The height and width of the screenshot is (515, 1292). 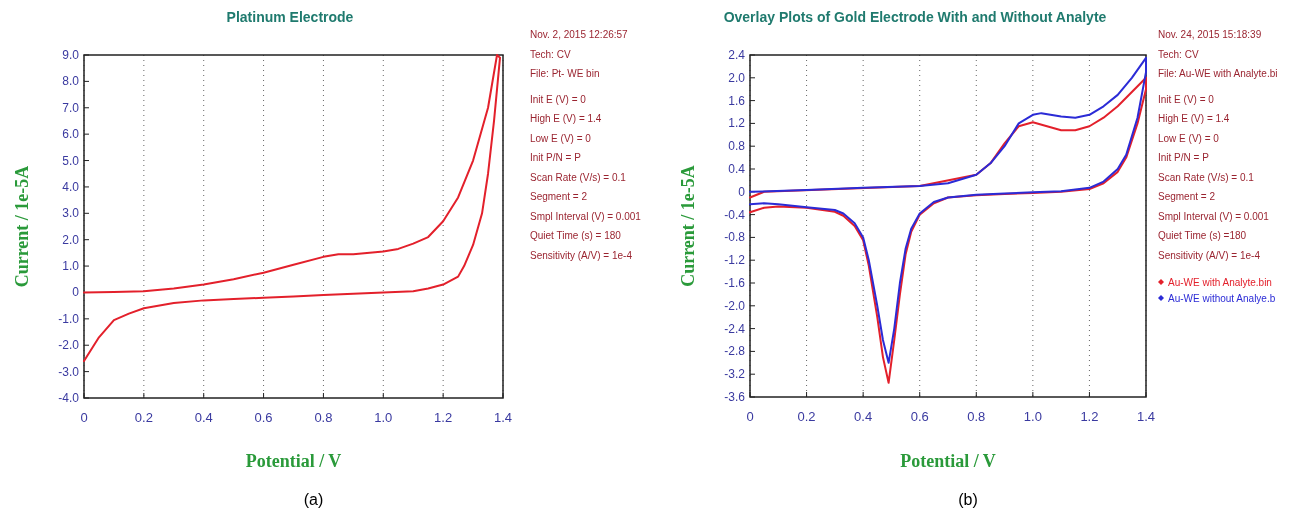 What do you see at coordinates (737, 169) in the screenshot?
I see `y-tick-label: 0.4` at bounding box center [737, 169].